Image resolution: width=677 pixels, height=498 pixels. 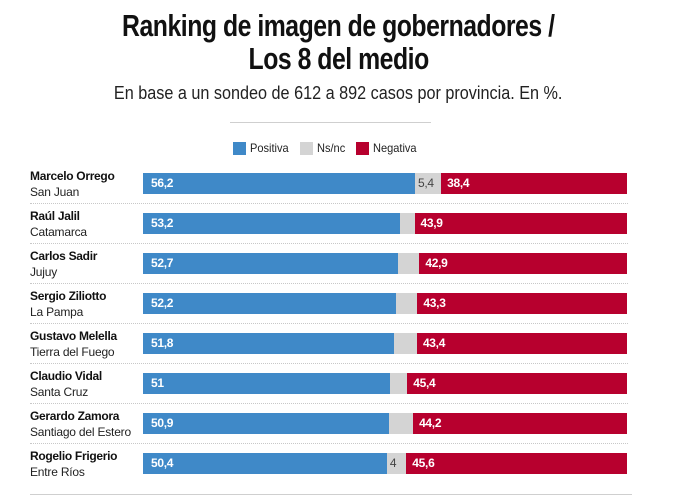 I want to click on bar-segment-positiva: 50,9, so click(x=266, y=423).